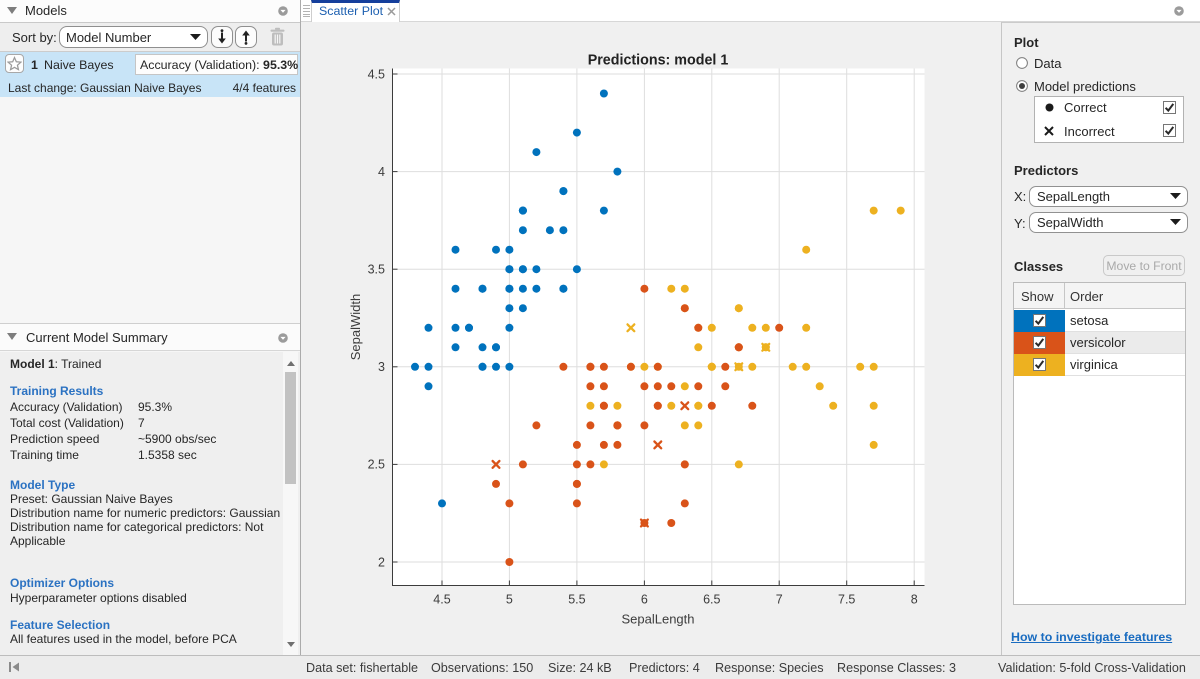  I want to click on svg-text: 2.5, so click(376, 465).